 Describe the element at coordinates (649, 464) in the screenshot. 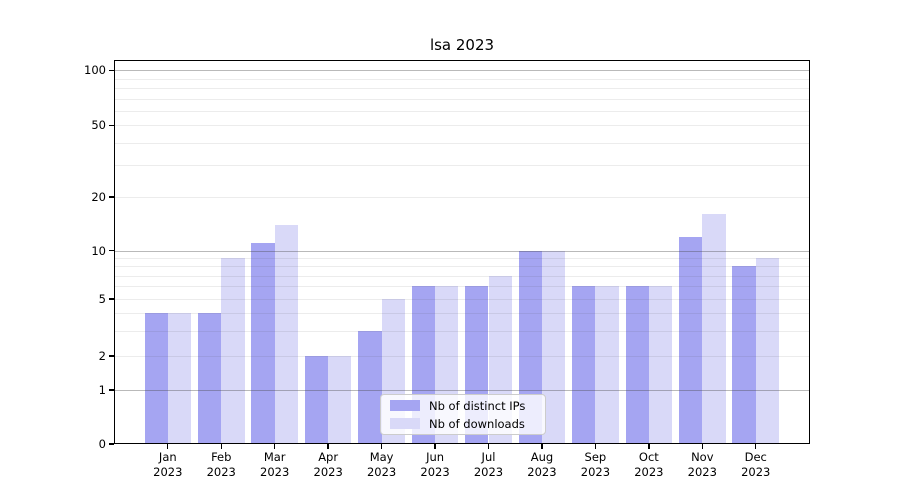

I see `x-tick-label-oct: Oct 2023` at that location.